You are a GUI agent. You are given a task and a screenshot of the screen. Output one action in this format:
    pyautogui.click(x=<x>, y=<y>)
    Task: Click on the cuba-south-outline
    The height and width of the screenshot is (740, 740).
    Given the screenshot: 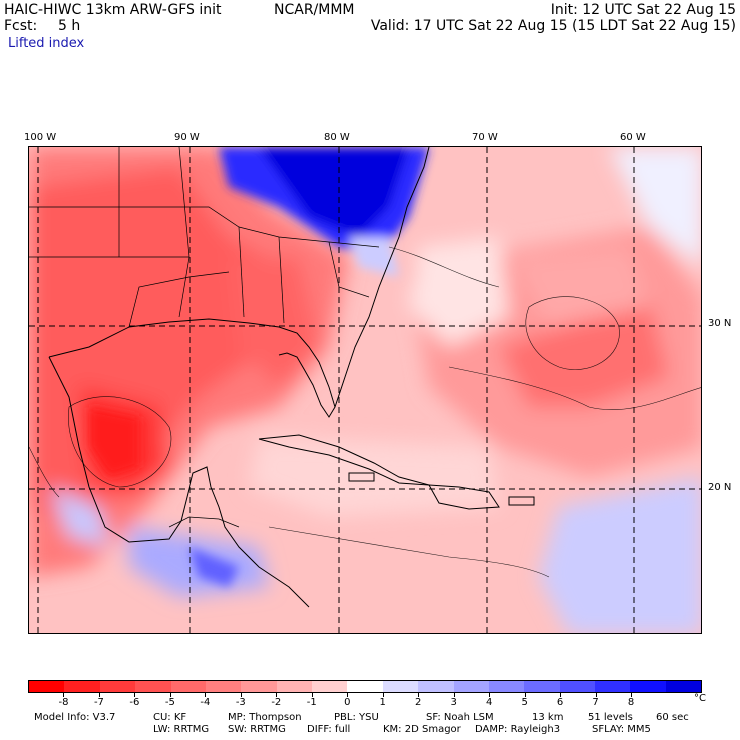 What is the action you would take?
    pyautogui.click(x=344, y=462)
    